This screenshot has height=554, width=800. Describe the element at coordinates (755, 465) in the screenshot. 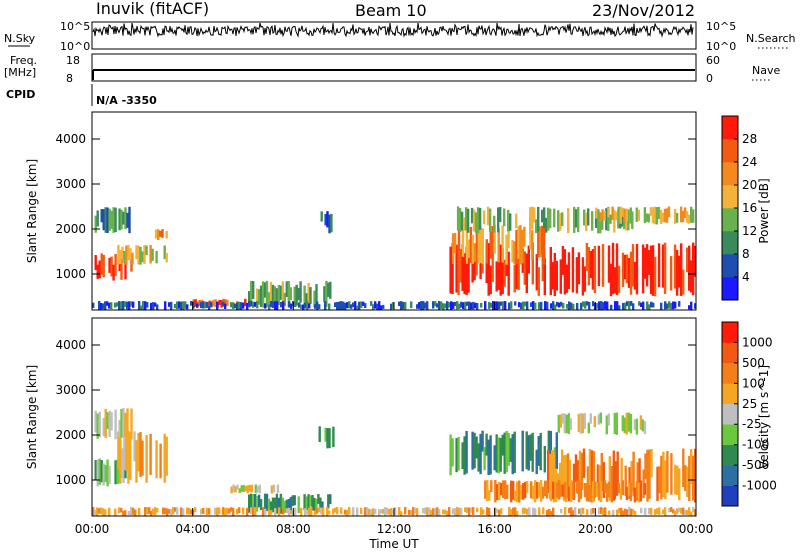

I see `velocity-colorbar-tick-label: -500` at that location.